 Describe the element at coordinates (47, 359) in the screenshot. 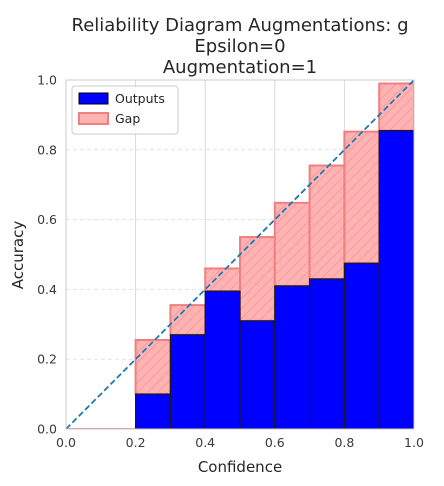

I see `y-tick-label: 0.2` at that location.